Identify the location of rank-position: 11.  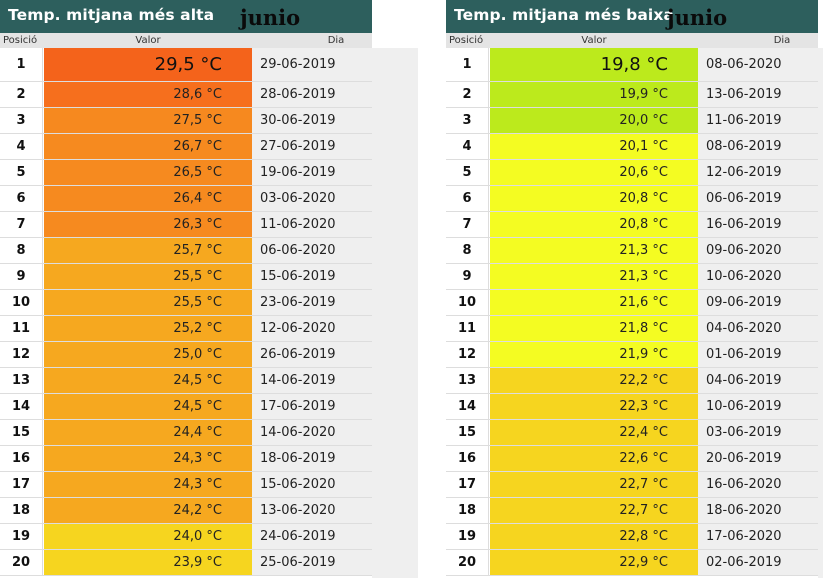
(467, 328).